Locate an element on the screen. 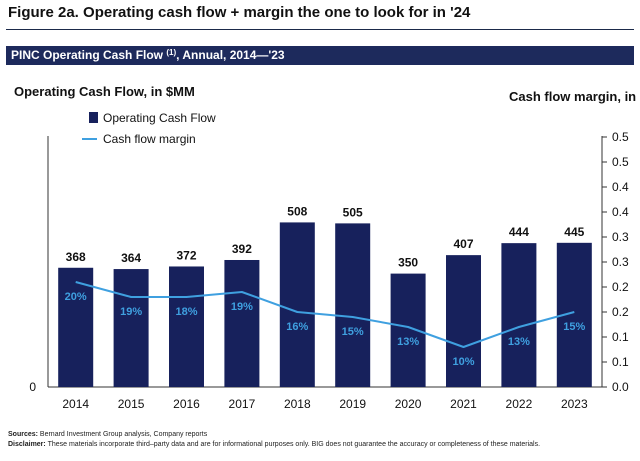 Image resolution: width=640 pixels, height=461 pixels. margin-data-label: 10% is located at coordinates (463, 362).